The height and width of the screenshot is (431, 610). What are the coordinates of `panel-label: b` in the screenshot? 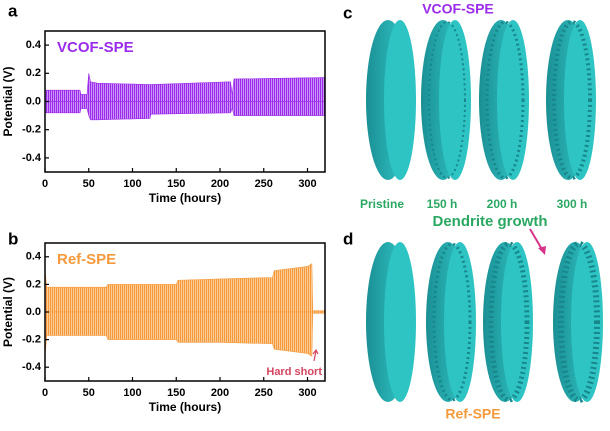 It's located at (13, 238).